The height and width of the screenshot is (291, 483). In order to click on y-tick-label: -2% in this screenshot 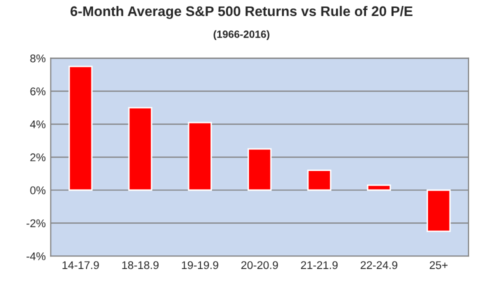, I will do `click(36, 223)`.